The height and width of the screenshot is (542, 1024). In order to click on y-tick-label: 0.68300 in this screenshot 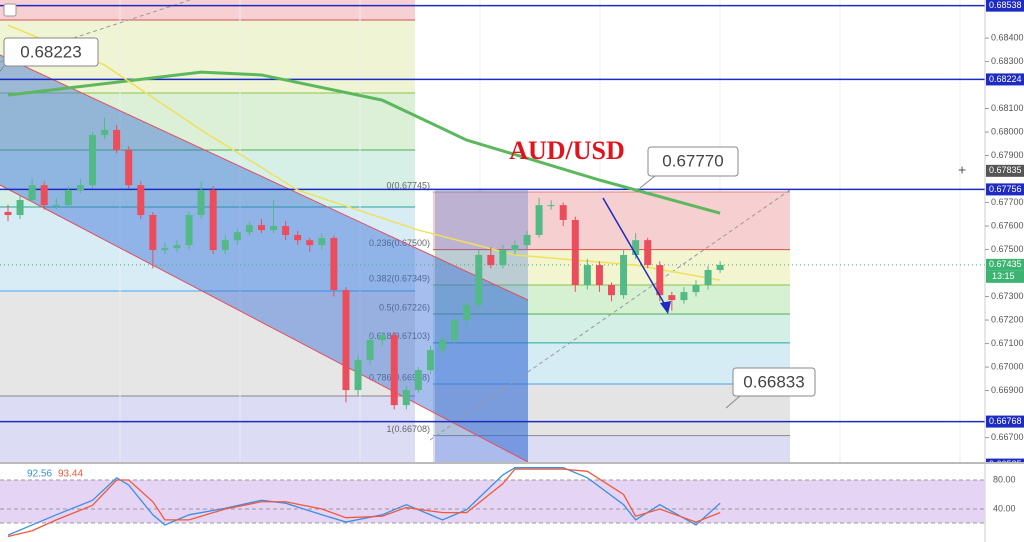, I will do `click(1007, 61)`.